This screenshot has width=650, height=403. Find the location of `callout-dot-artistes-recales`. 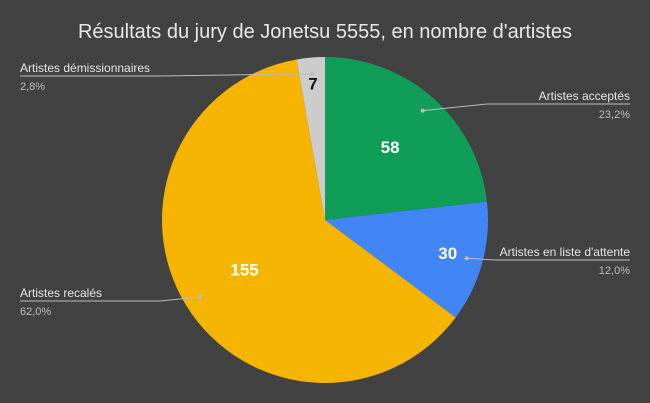

callout-dot-artistes-recales is located at coordinates (200, 297).